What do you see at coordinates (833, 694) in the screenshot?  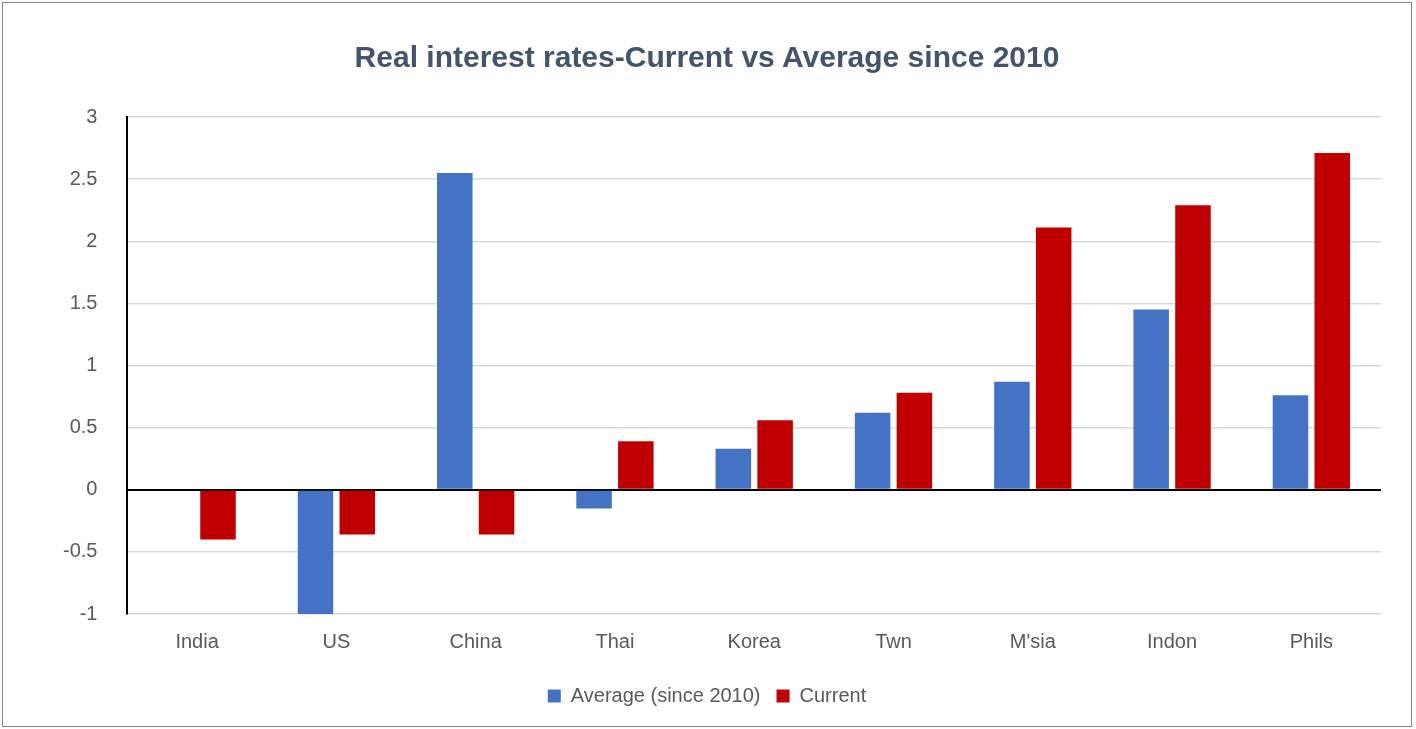 I see `legend-label: Current` at bounding box center [833, 694].